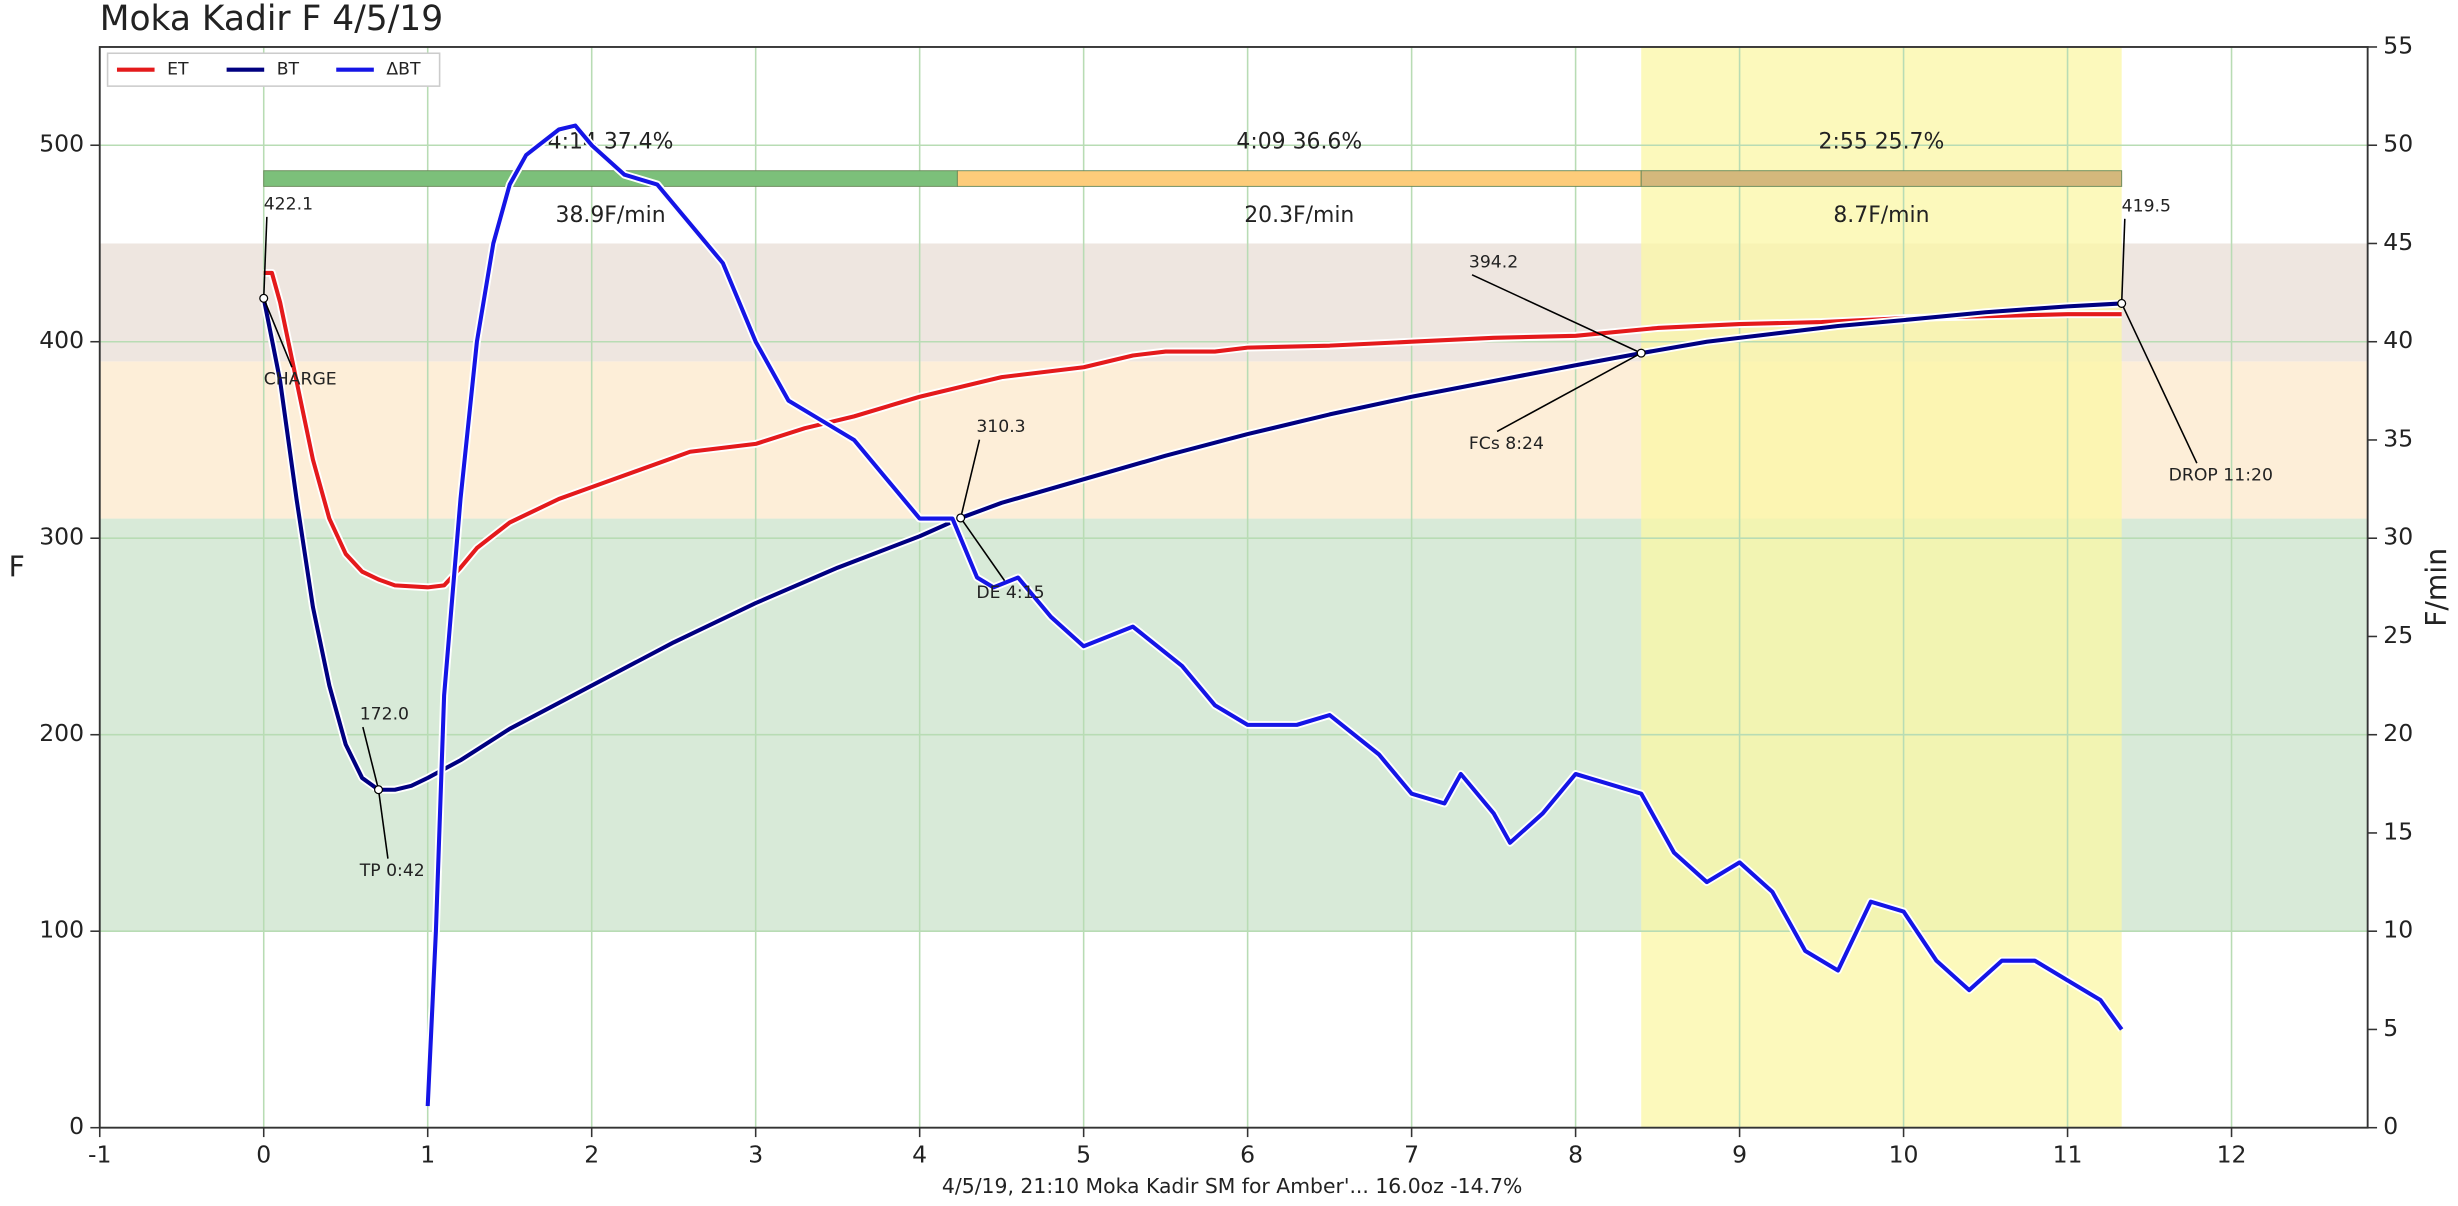  Describe the element at coordinates (2390, 1126) in the screenshot. I see `y2-tick-label: 0` at that location.